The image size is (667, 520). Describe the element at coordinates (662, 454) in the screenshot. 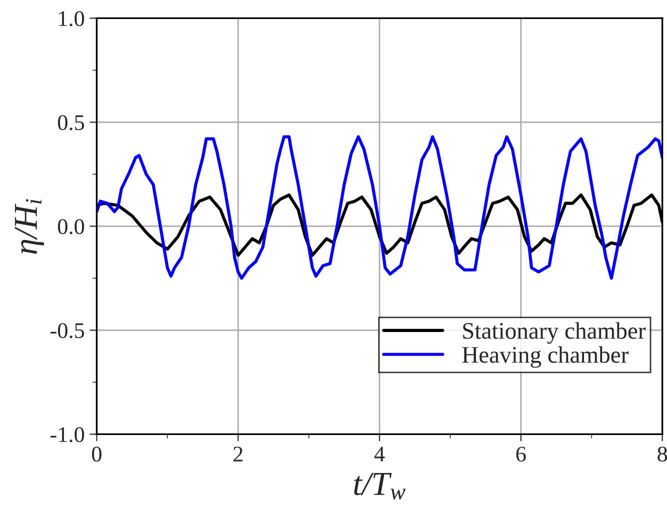

I see `x-tick-label: 8` at that location.